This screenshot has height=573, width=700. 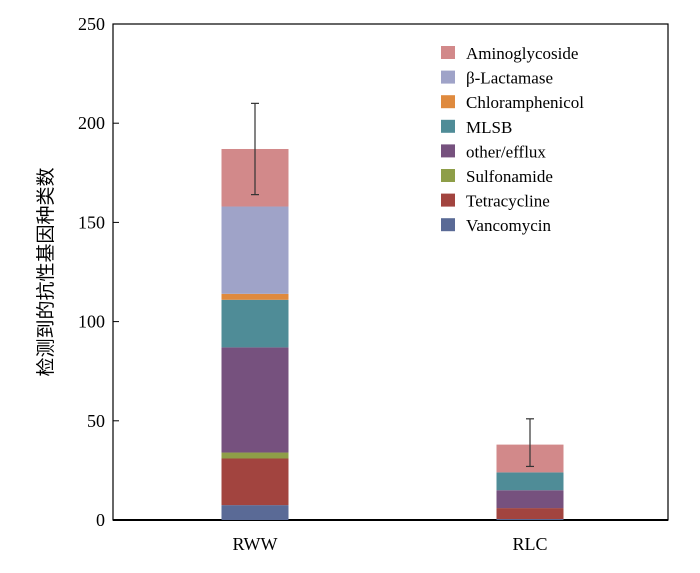 I want to click on legend-label: Chloramphenicol, so click(x=525, y=102).